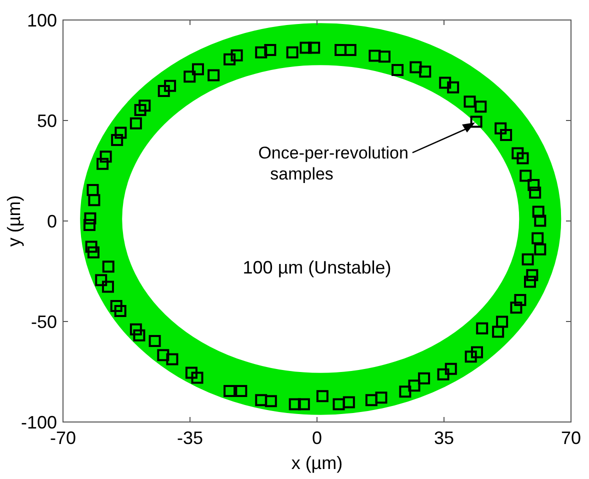 This screenshot has width=589, height=479. Describe the element at coordinates (51, 221) in the screenshot. I see `y-tick-label: 0` at that location.